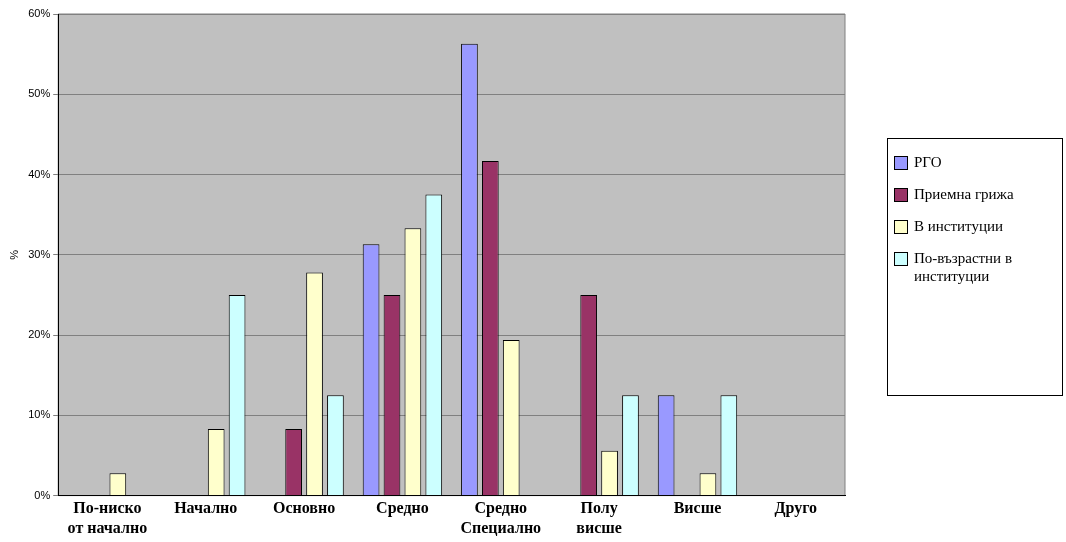 Image resolution: width=1066 pixels, height=542 pixels. What do you see at coordinates (107, 517) in the screenshot?
I see `x-tick-label: По-ниско от начално` at bounding box center [107, 517].